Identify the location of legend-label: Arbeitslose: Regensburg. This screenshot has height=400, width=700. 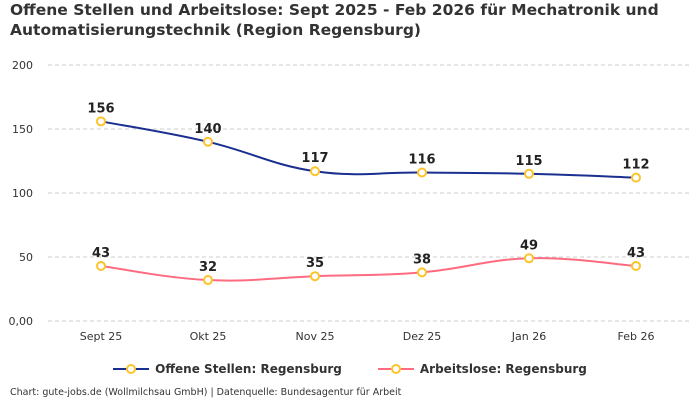
(503, 369).